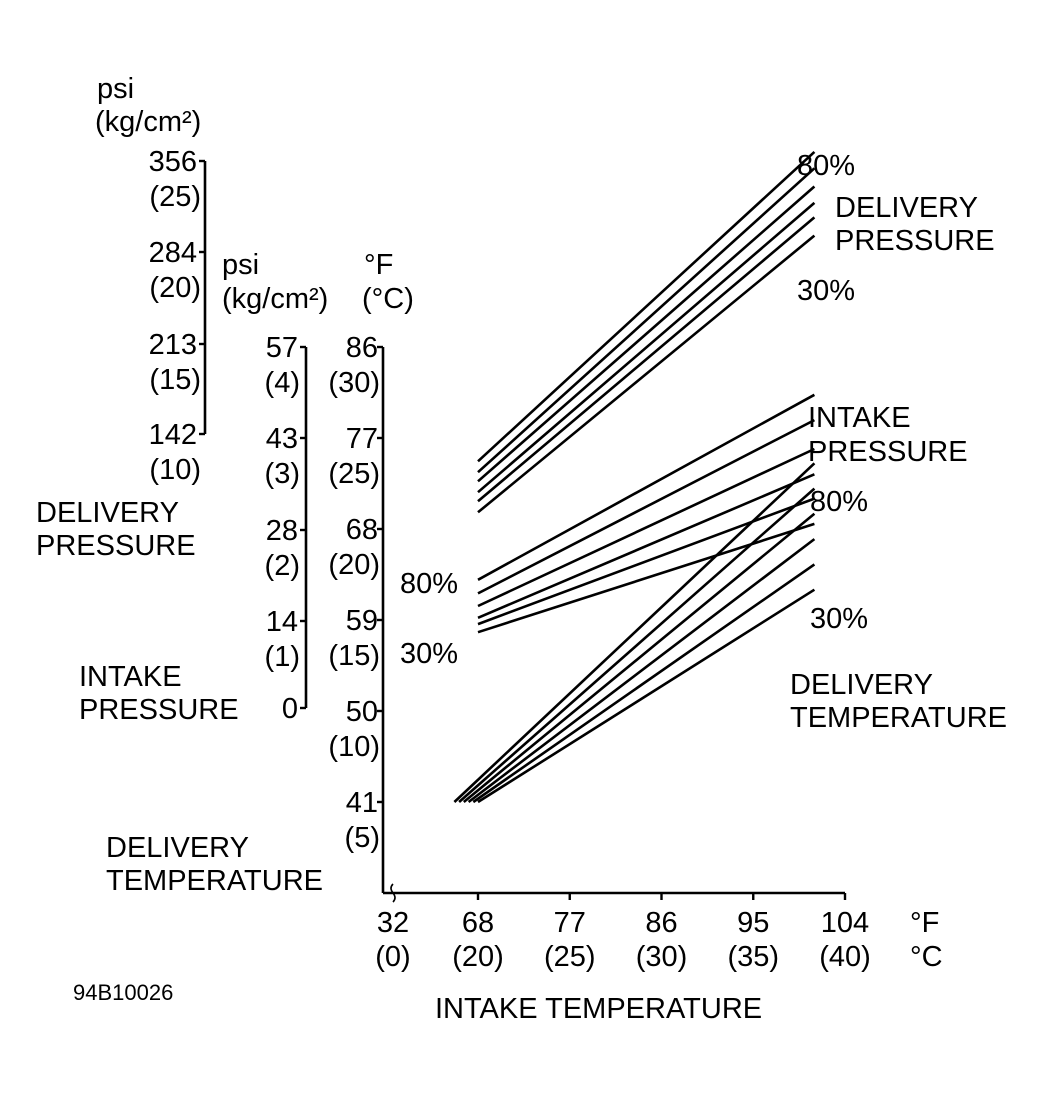 The image size is (1056, 1095). What do you see at coordinates (282, 622) in the screenshot?
I see `tick-label-14: 14` at bounding box center [282, 622].